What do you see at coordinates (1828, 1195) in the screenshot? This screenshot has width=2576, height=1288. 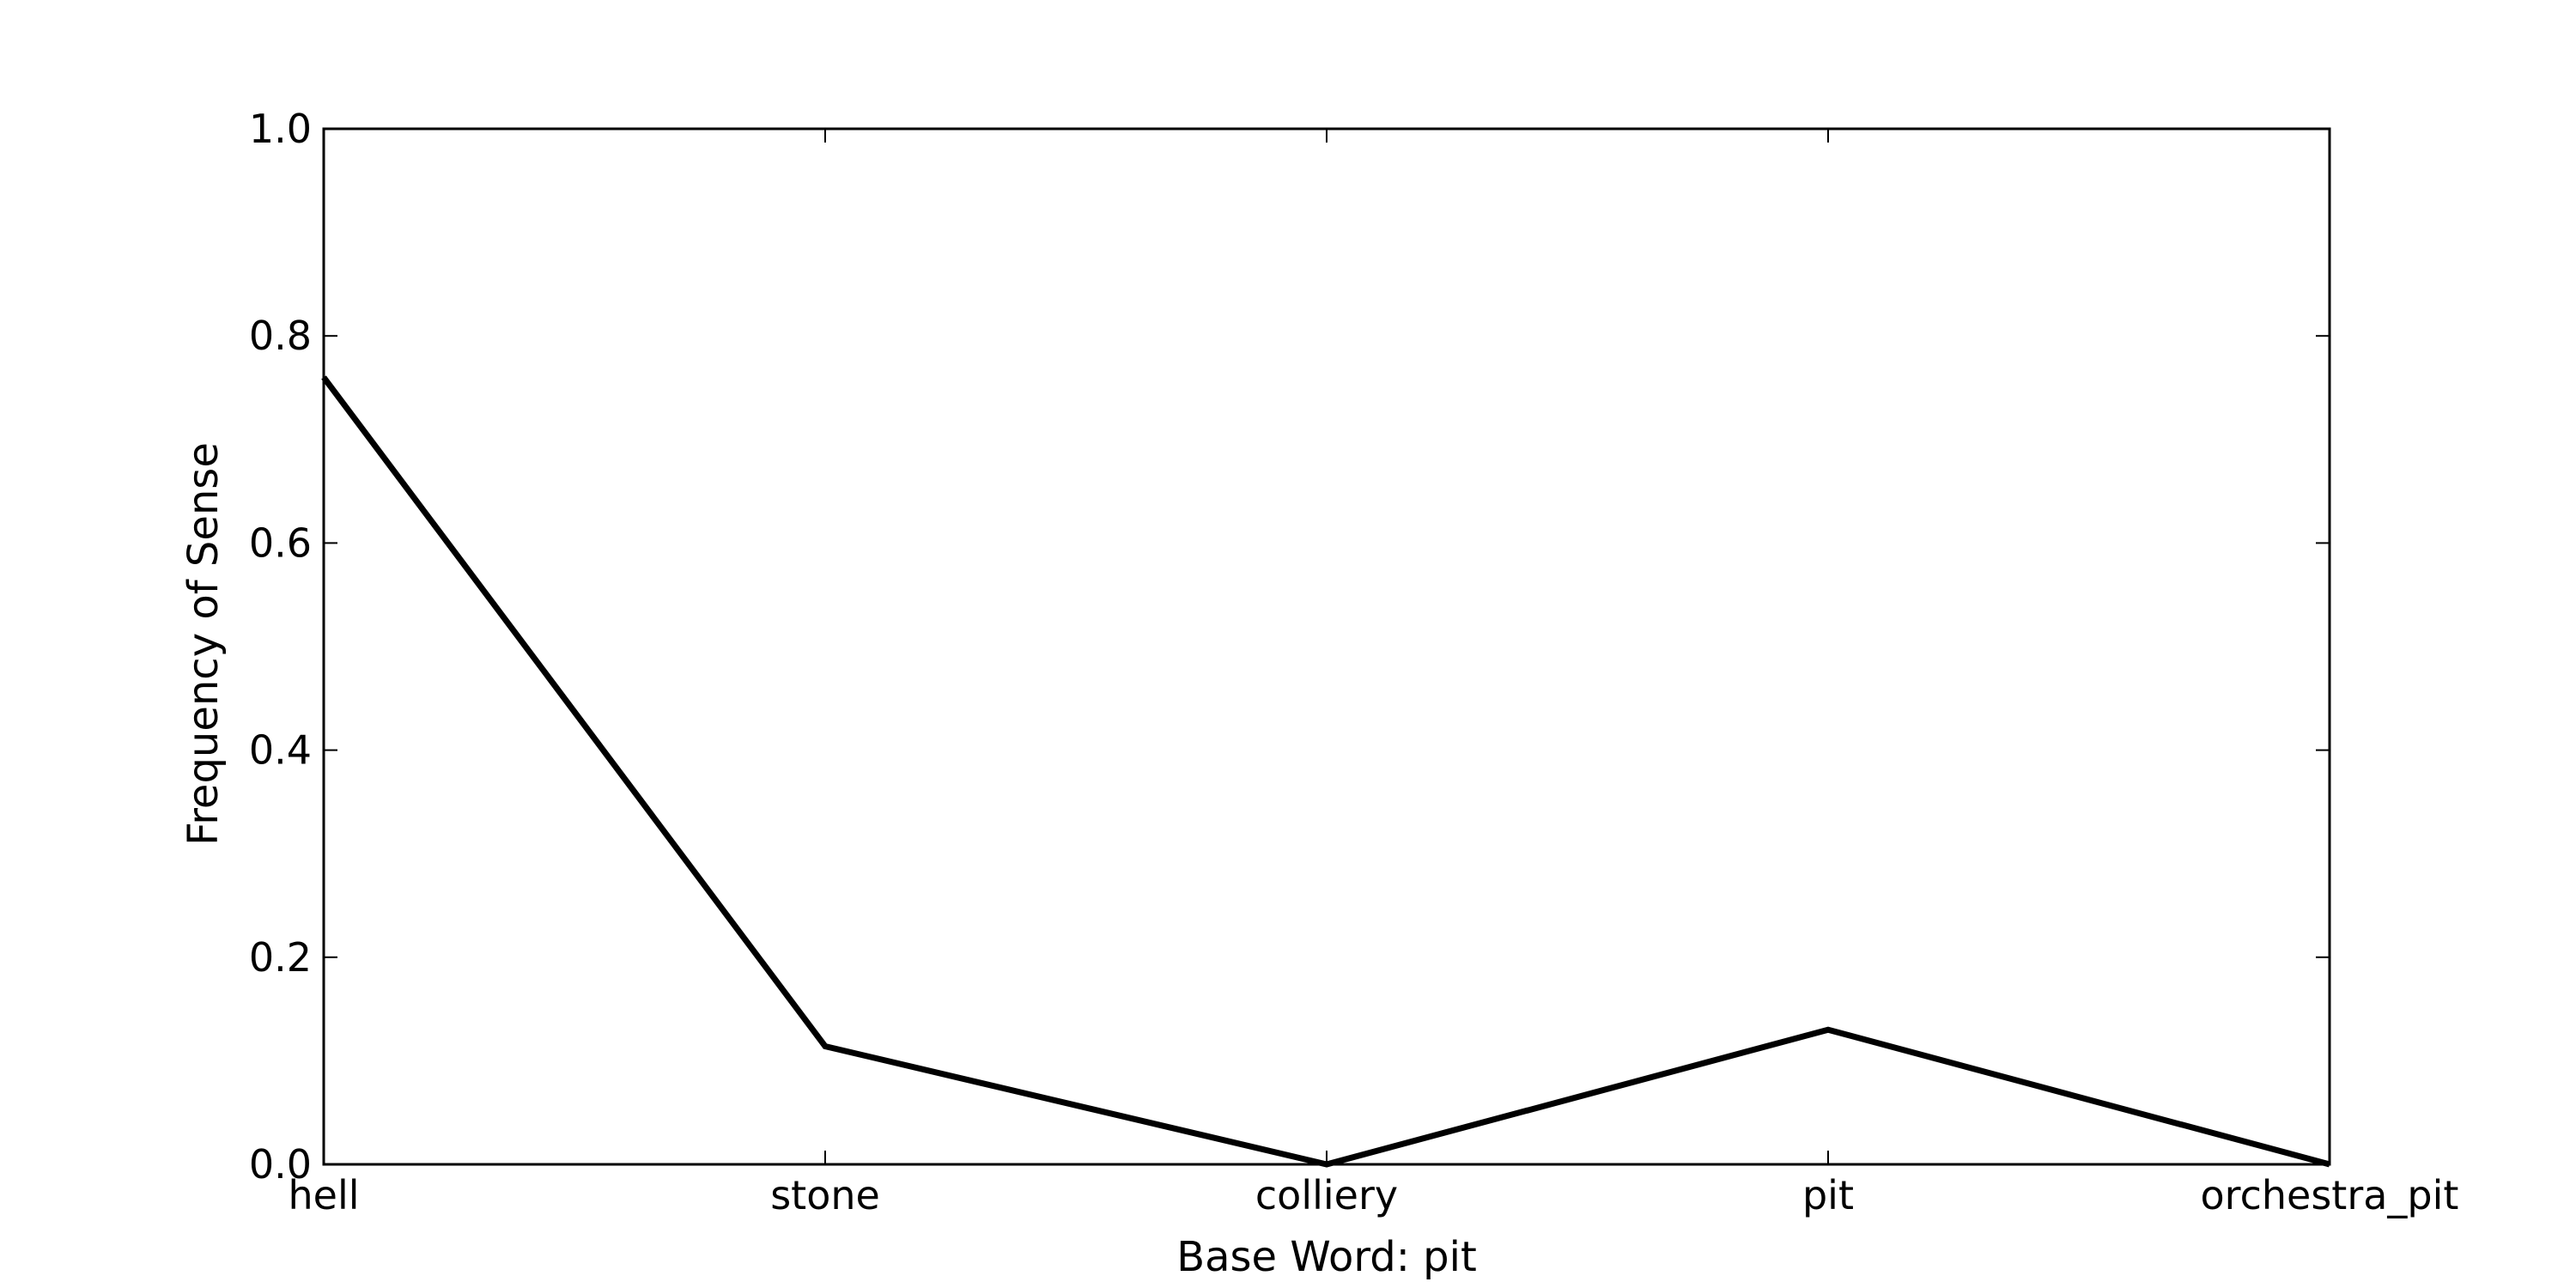 I see `x-tick-label: pit` at bounding box center [1828, 1195].